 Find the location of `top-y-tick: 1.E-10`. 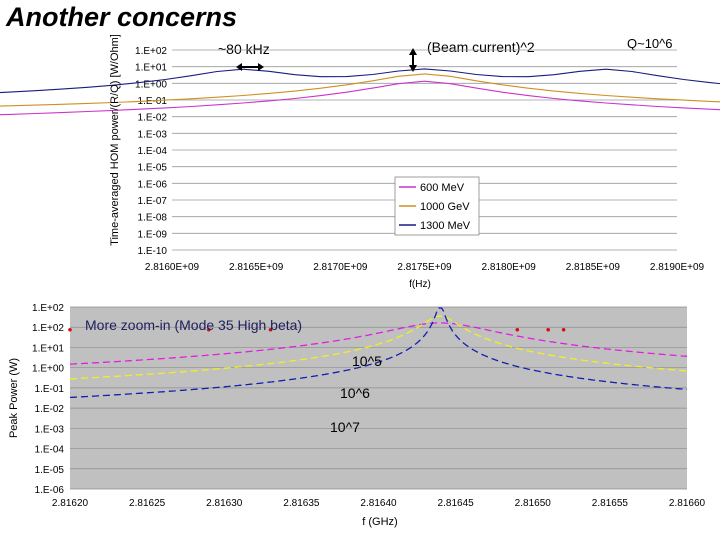

top-y-tick: 1.E-10 is located at coordinates (153, 251).